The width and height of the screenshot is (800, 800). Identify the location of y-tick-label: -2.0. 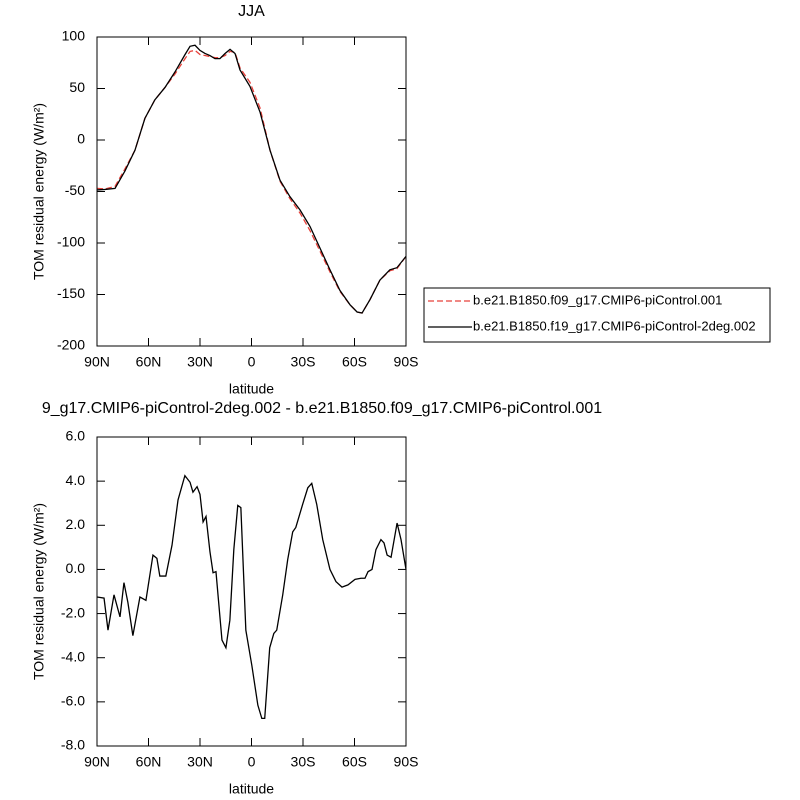
(73, 612).